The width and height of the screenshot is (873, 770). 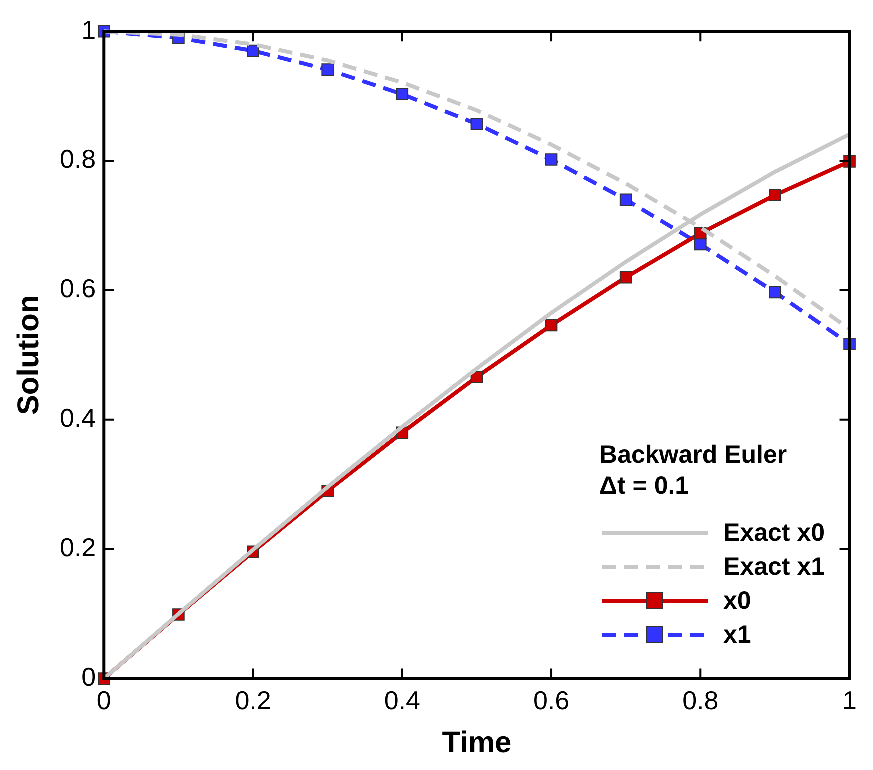 I want to click on y-tick-label: 1, so click(x=89, y=29).